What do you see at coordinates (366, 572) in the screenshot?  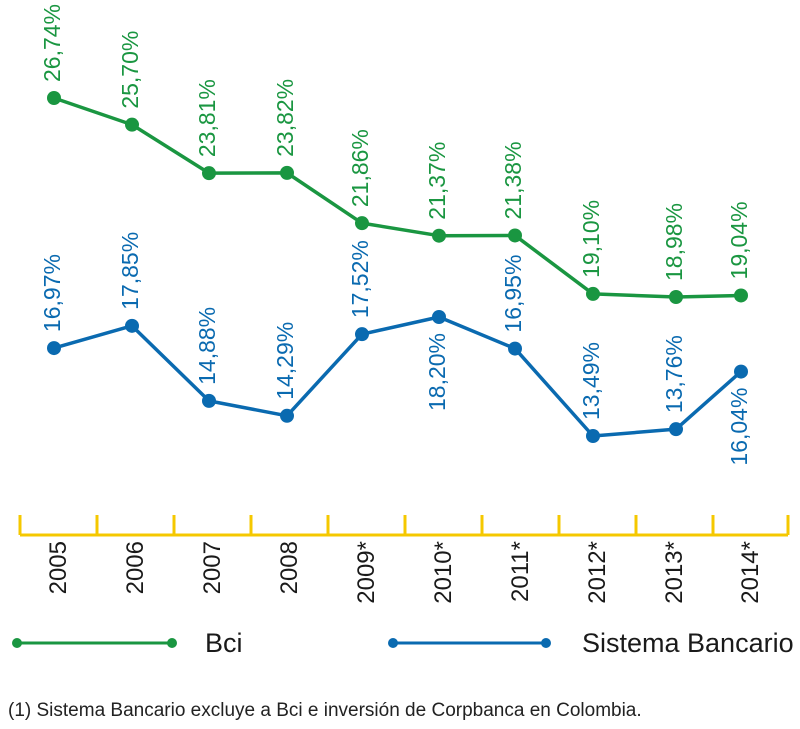 I see `x-tick-label: 2009*` at bounding box center [366, 572].